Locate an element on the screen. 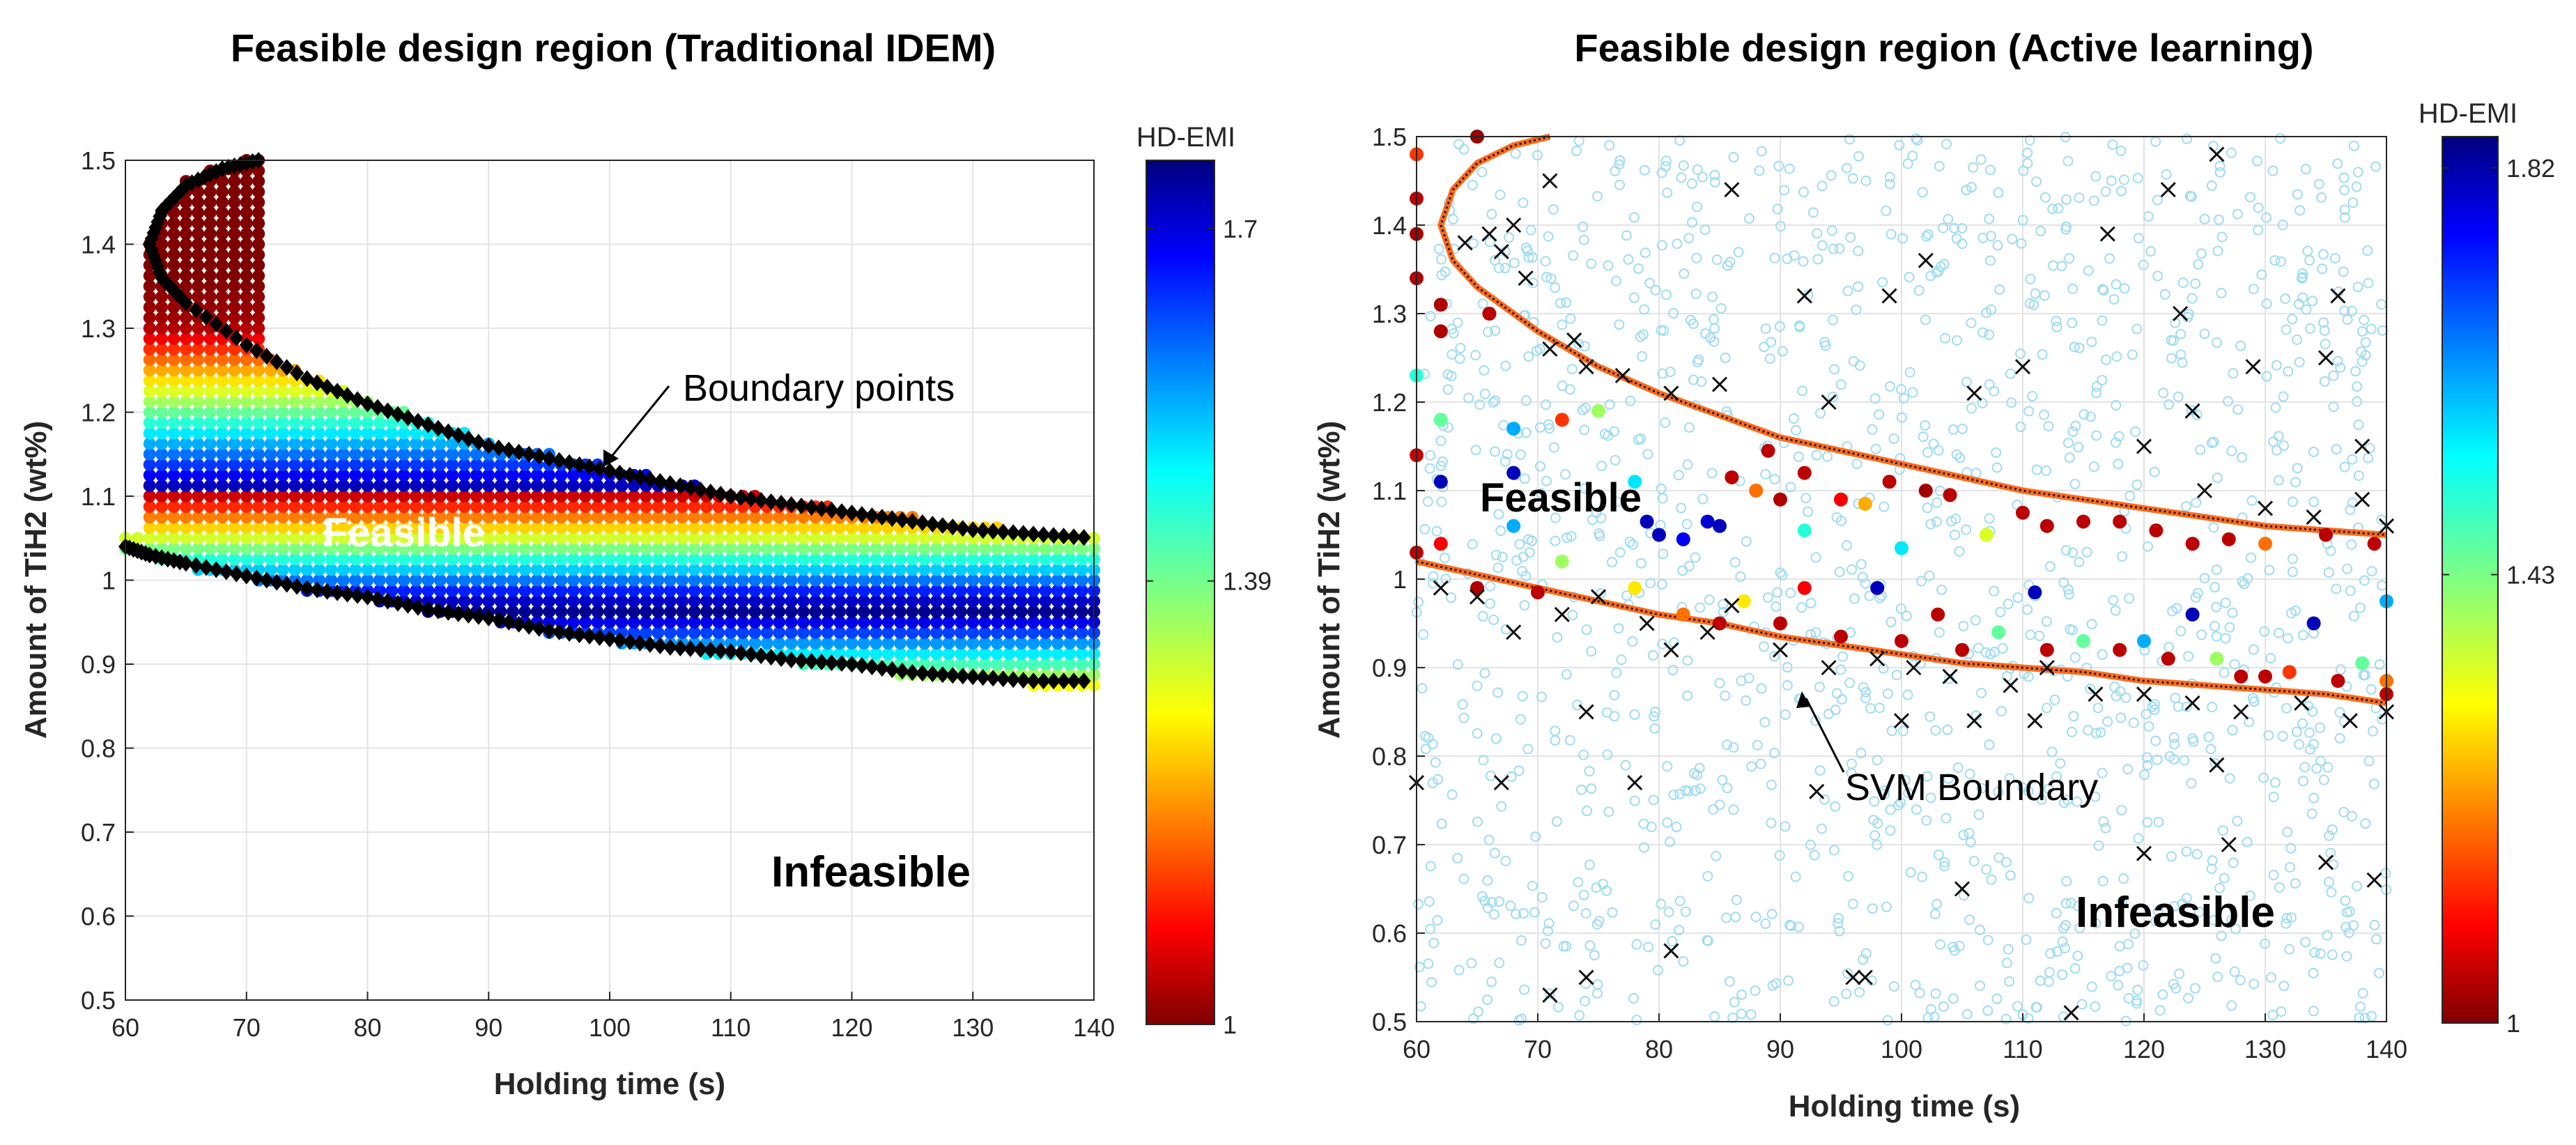  right-colorbar-label: HD-EMI is located at coordinates (2468, 113).